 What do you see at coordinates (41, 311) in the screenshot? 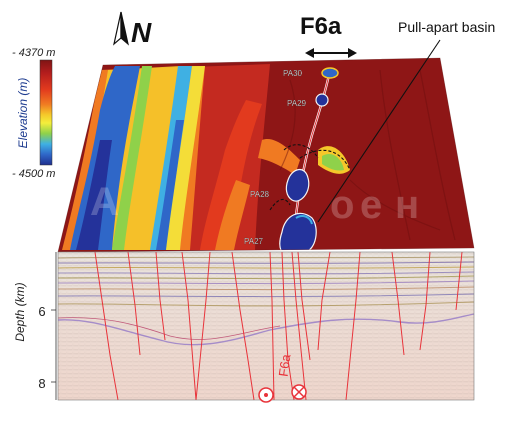
I see `depth-tick-label-6: 6` at bounding box center [41, 311].